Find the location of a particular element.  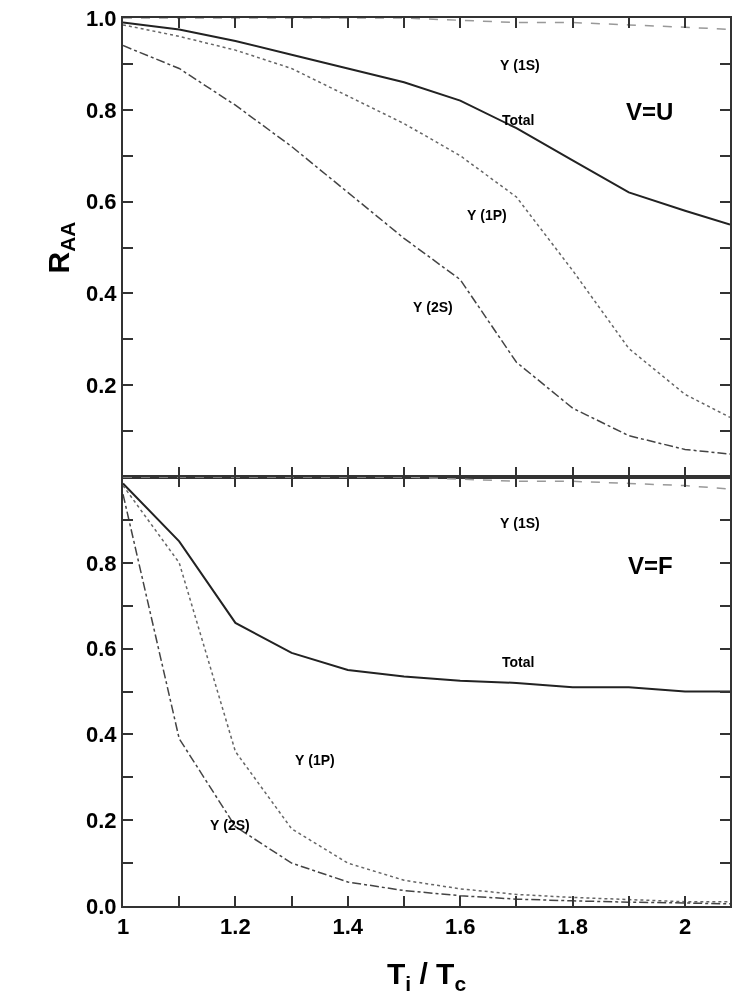

x-tick-label: 1.2 is located at coordinates (235, 927).